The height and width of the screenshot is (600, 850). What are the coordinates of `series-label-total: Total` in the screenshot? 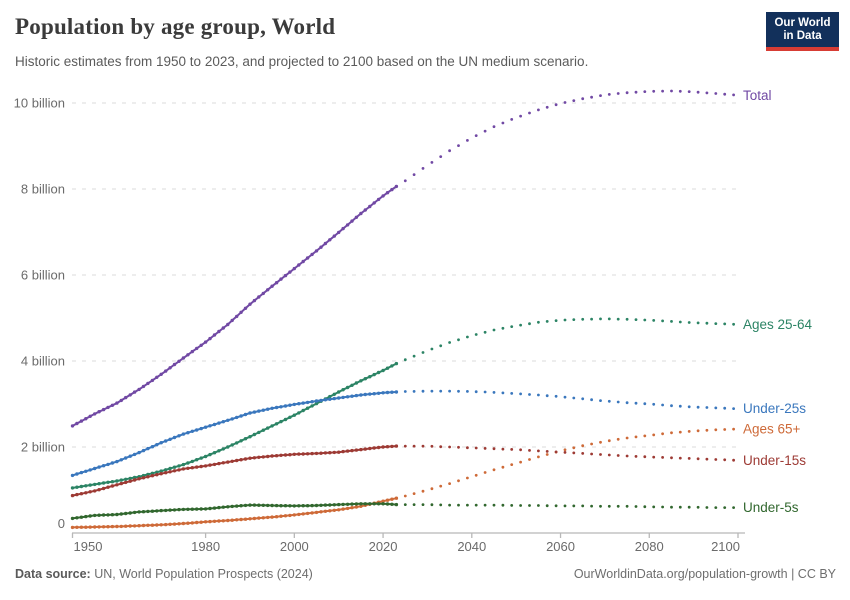 It's located at (757, 95).